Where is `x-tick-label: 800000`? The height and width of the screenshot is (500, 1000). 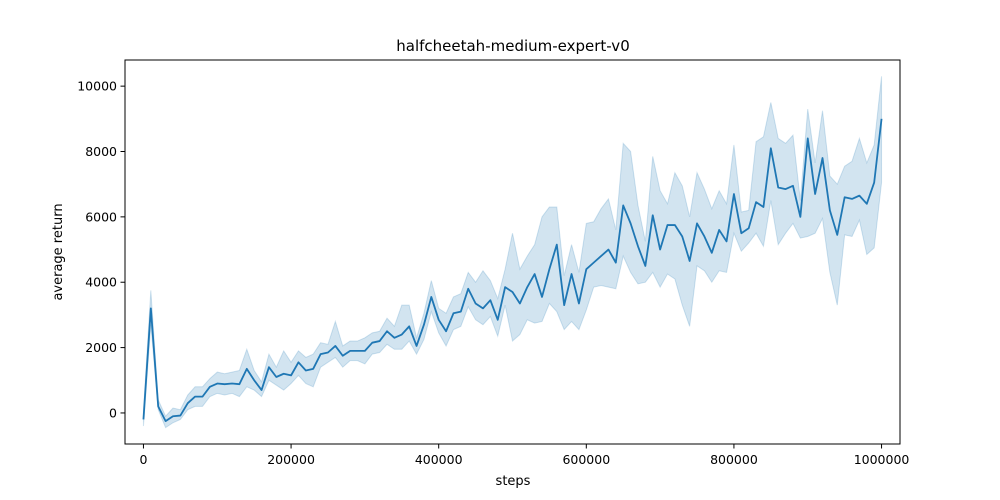
x-tick-label: 800000 is located at coordinates (734, 459).